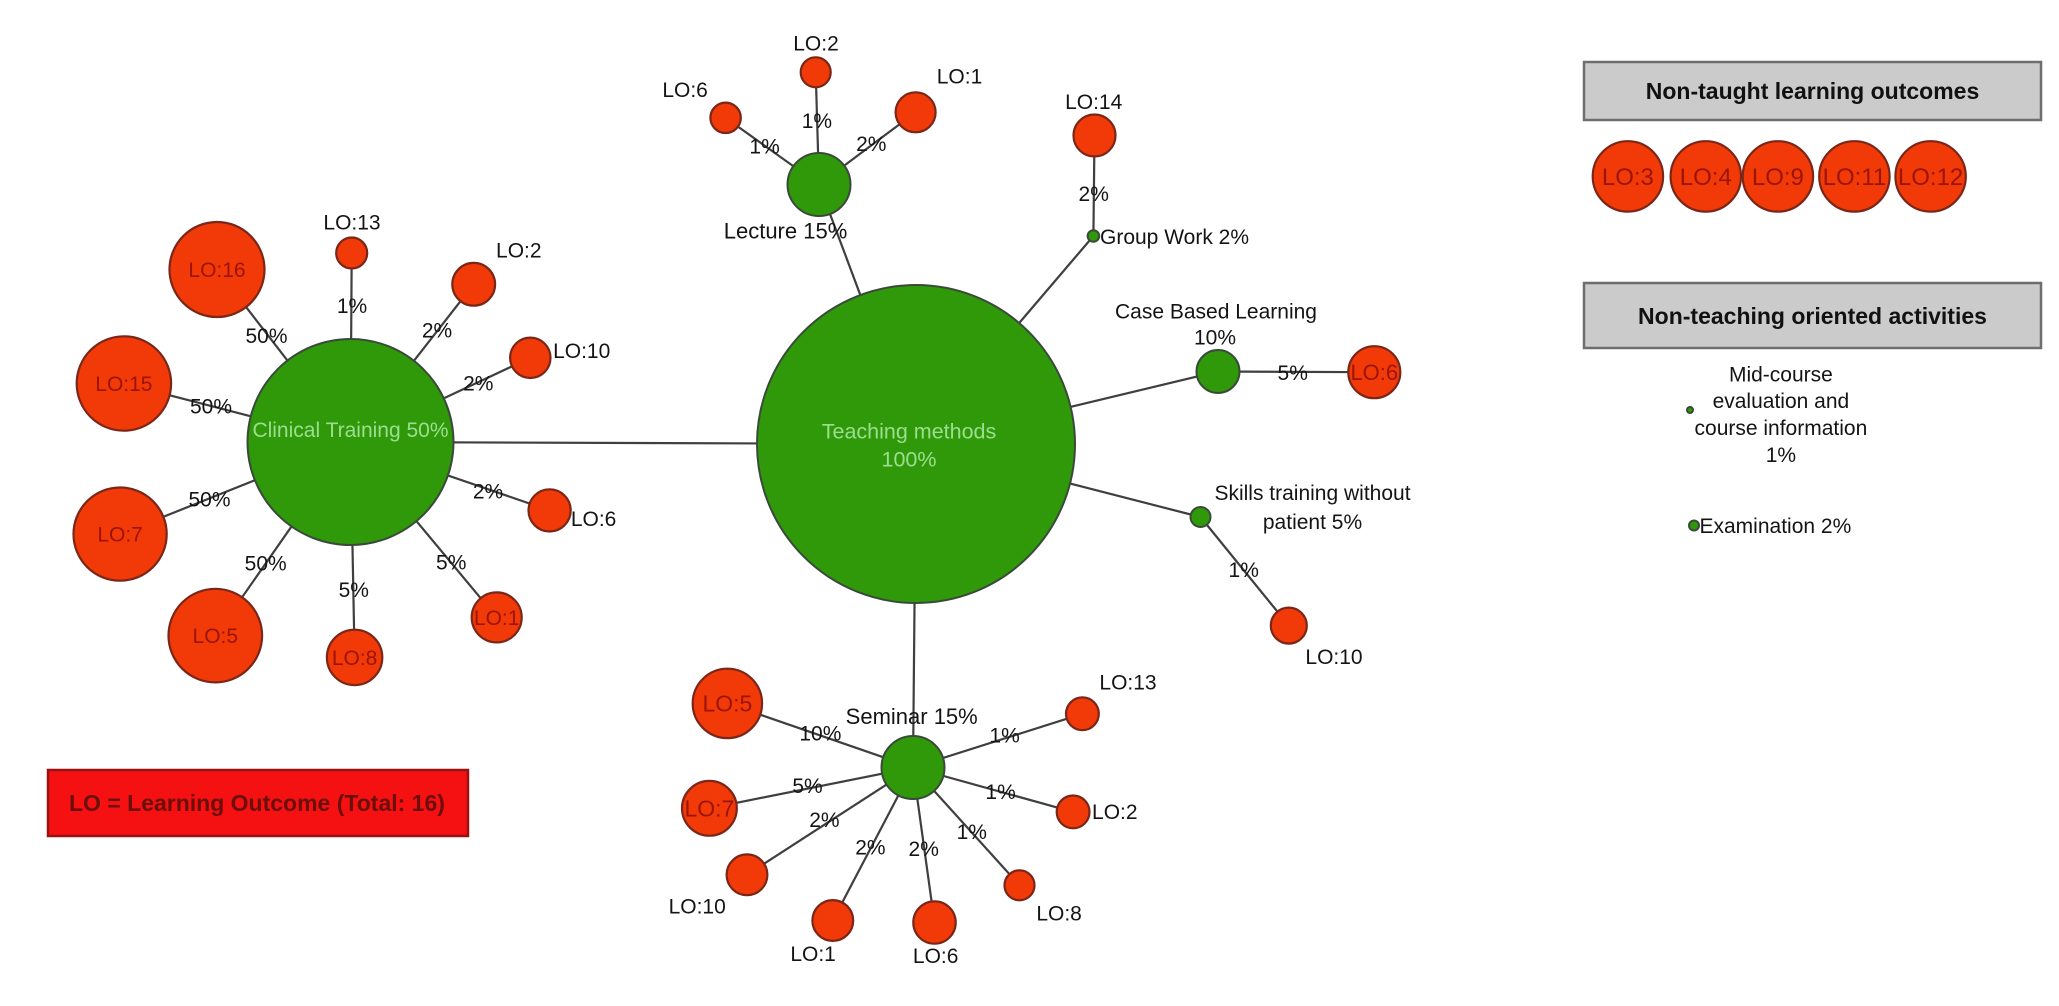 This screenshot has width=2059, height=1006. I want to click on svg-text: Seminar 15%, so click(912, 716).